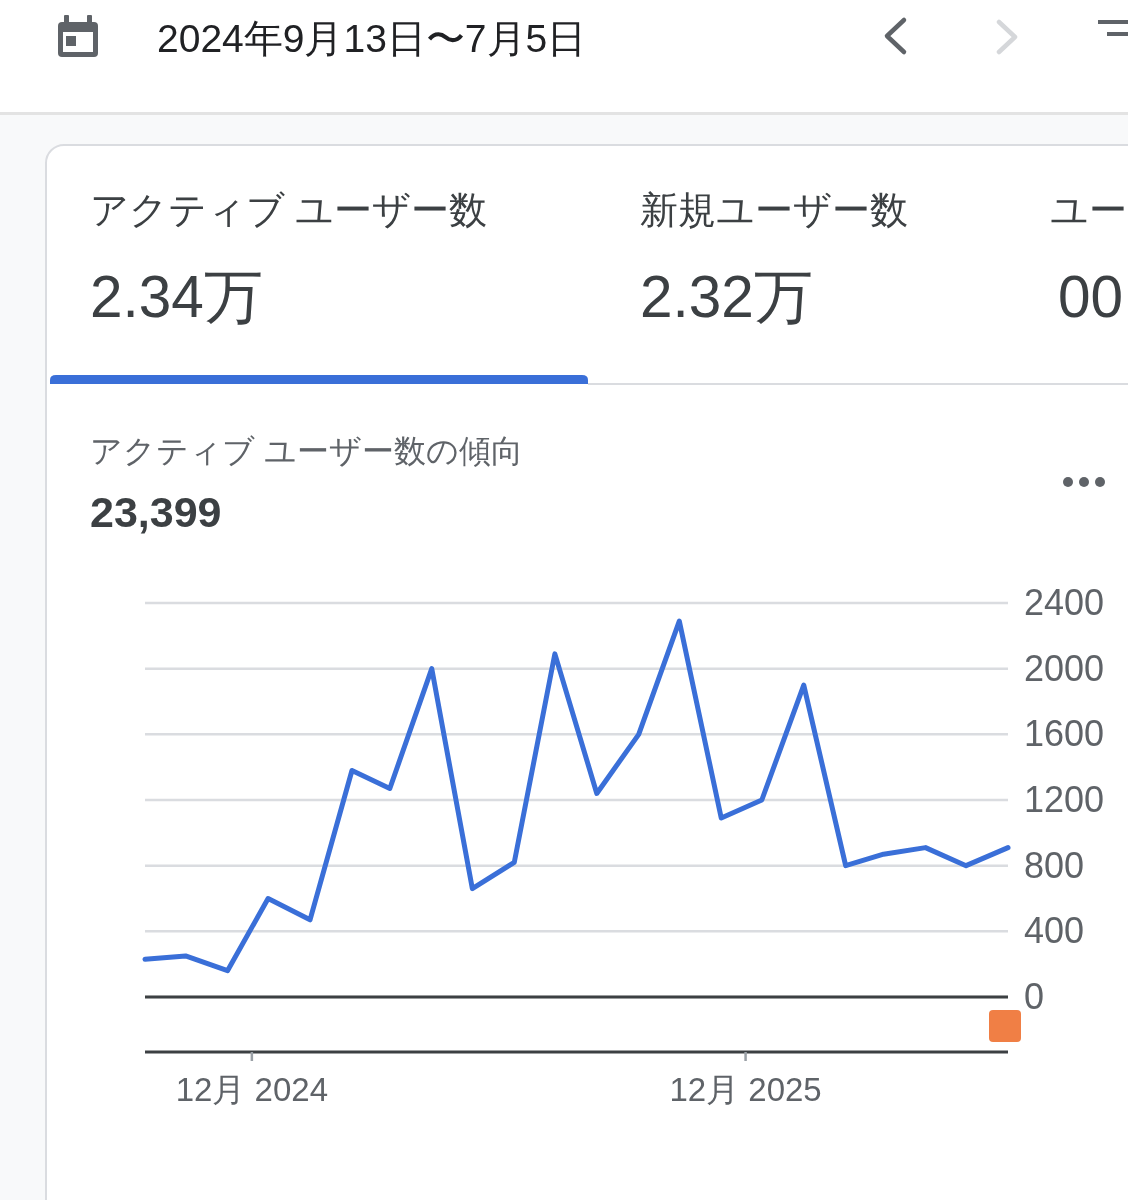 Image resolution: width=1128 pixels, height=1200 pixels. I want to click on y-tick-label: 0, so click(1034, 996).